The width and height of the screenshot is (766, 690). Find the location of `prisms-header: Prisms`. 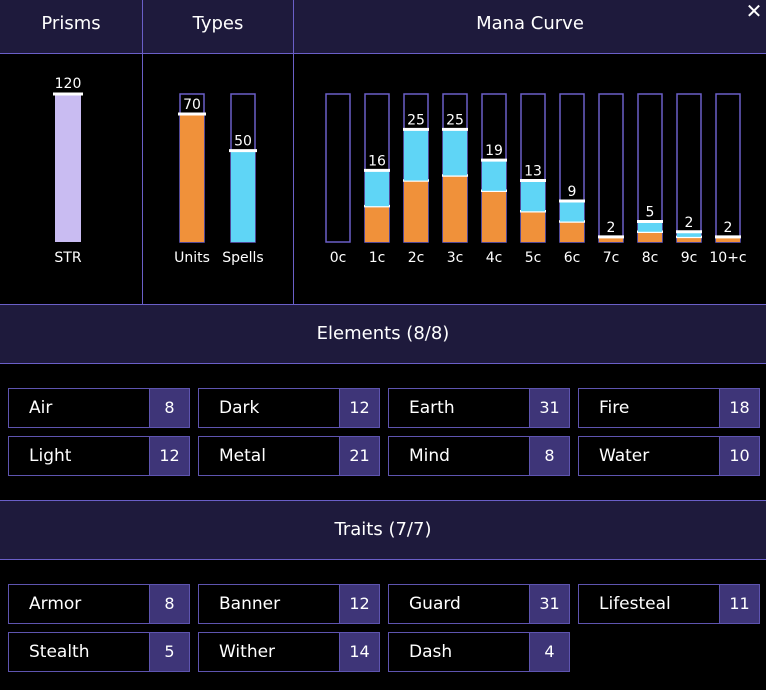

prisms-header: Prisms is located at coordinates (71, 23).